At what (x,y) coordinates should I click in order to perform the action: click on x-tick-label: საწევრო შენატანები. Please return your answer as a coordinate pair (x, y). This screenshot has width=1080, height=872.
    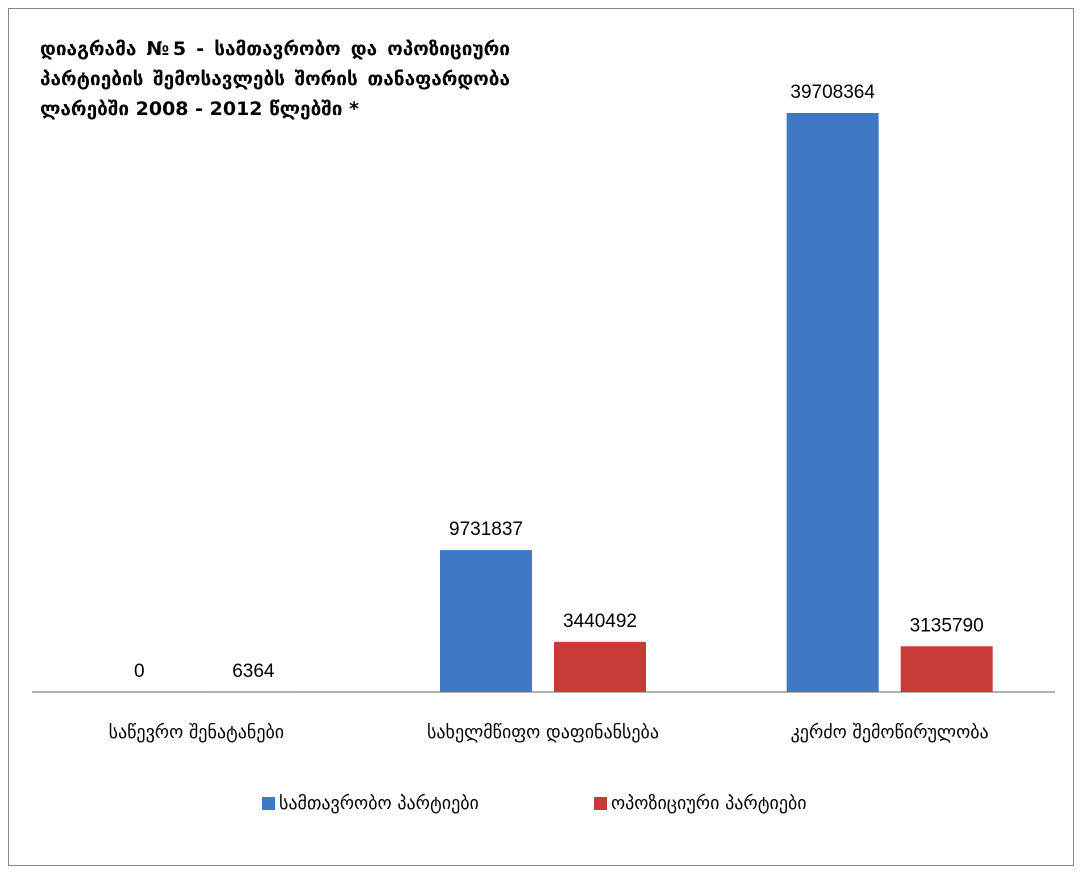
    Looking at the image, I should click on (197, 732).